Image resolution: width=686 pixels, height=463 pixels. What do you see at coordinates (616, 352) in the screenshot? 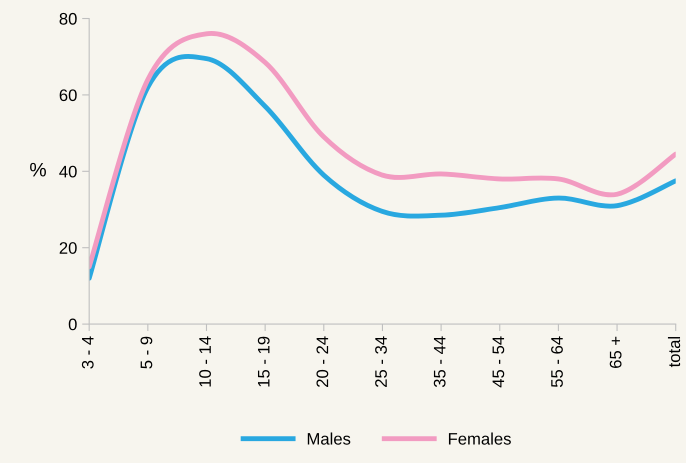
I see `x-tick-label: 65 +` at bounding box center [616, 352].